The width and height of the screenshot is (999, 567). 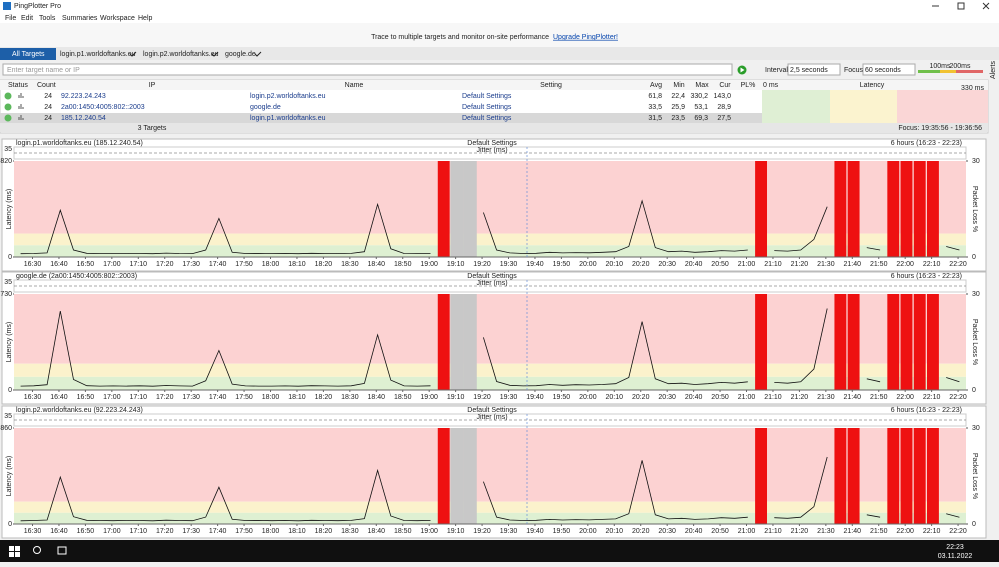 I want to click on upgrade-link: Upgrade PingPlotter!, so click(x=585, y=37).